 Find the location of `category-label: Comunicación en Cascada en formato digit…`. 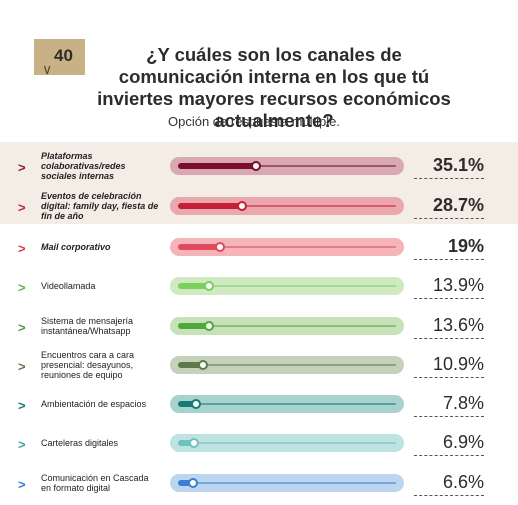

category-label: Comunicación en Cascada en formato digit… is located at coordinates (95, 483).